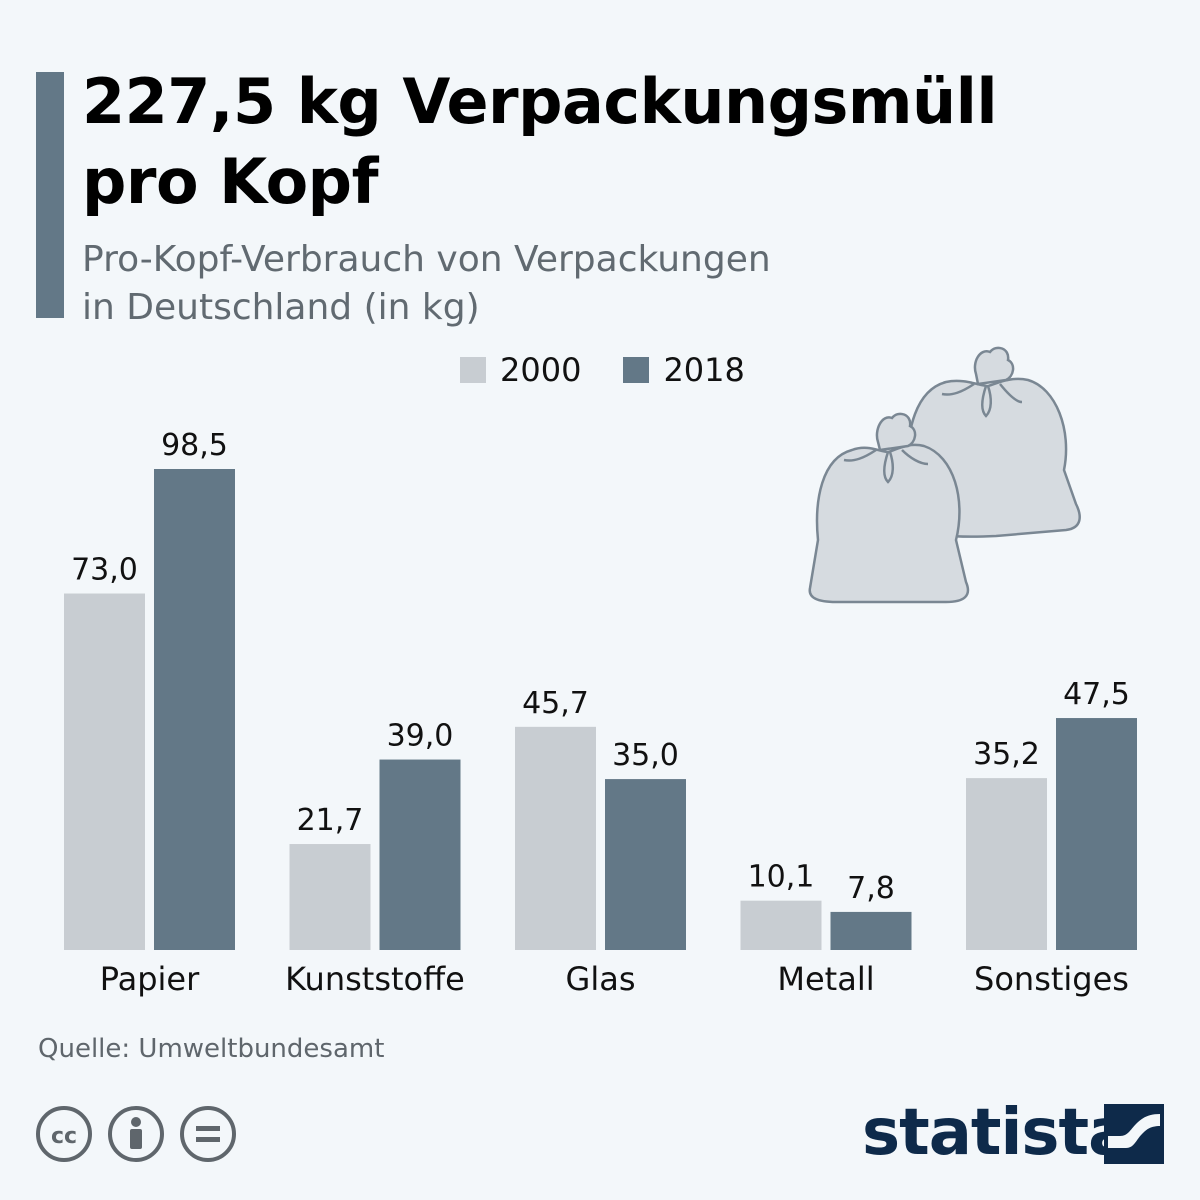  I want to click on bar-glas-2000, so click(555, 838).